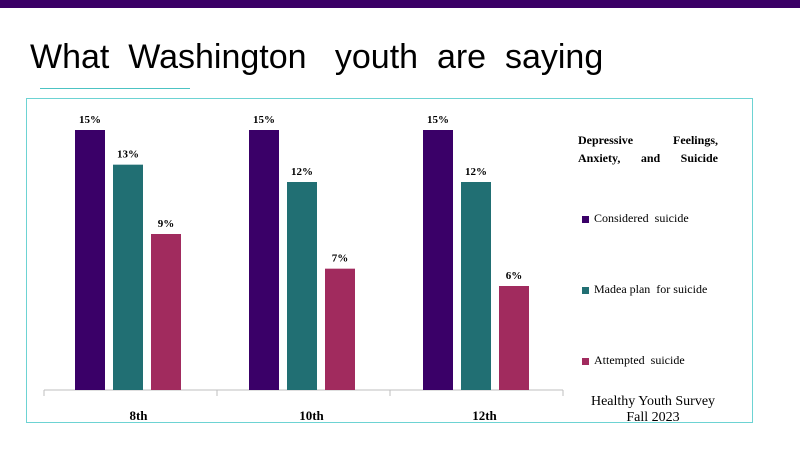 The image size is (800, 450). Describe the element at coordinates (311, 415) in the screenshot. I see `x-tick-label: 10th` at that location.